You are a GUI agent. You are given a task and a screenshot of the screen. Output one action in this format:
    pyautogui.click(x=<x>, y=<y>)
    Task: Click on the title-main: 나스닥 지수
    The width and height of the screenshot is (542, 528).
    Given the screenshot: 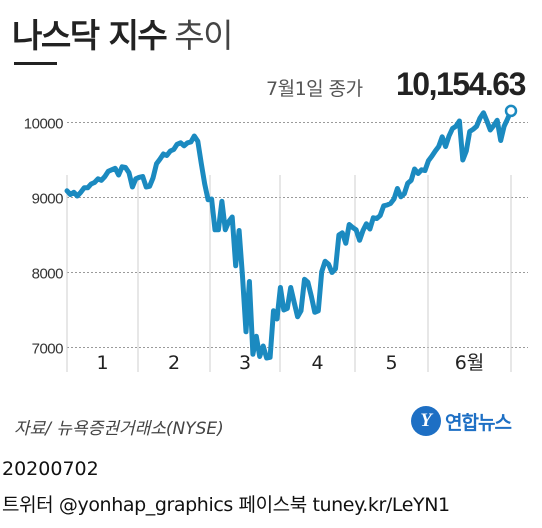 What is the action you would take?
    pyautogui.click(x=90, y=35)
    